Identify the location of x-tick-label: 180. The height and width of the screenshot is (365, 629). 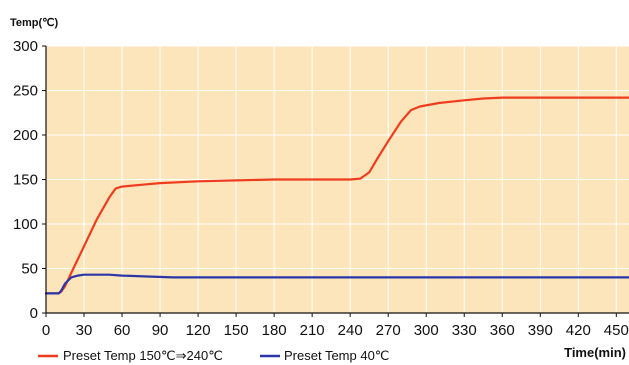
(274, 330).